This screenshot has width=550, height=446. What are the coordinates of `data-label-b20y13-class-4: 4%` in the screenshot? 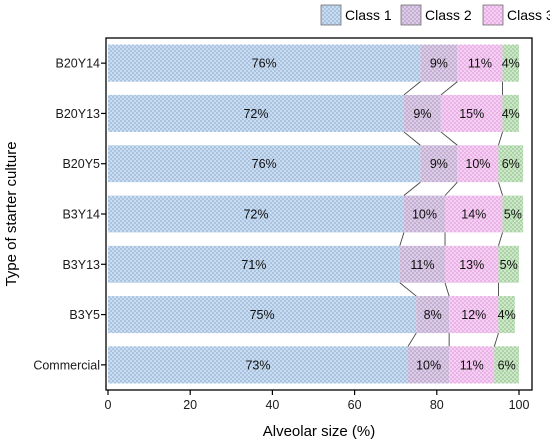 It's located at (511, 114).